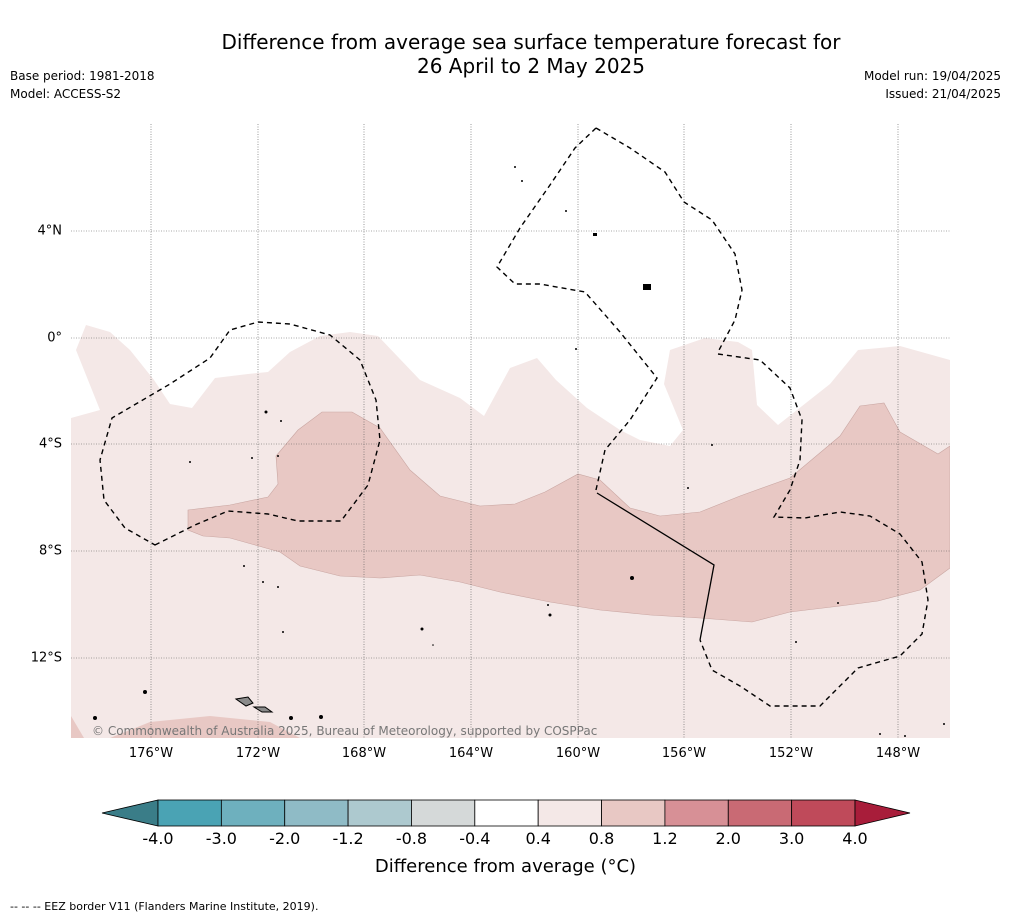 The image size is (1011, 919). I want to click on colorbar-over, so click(882, 813).